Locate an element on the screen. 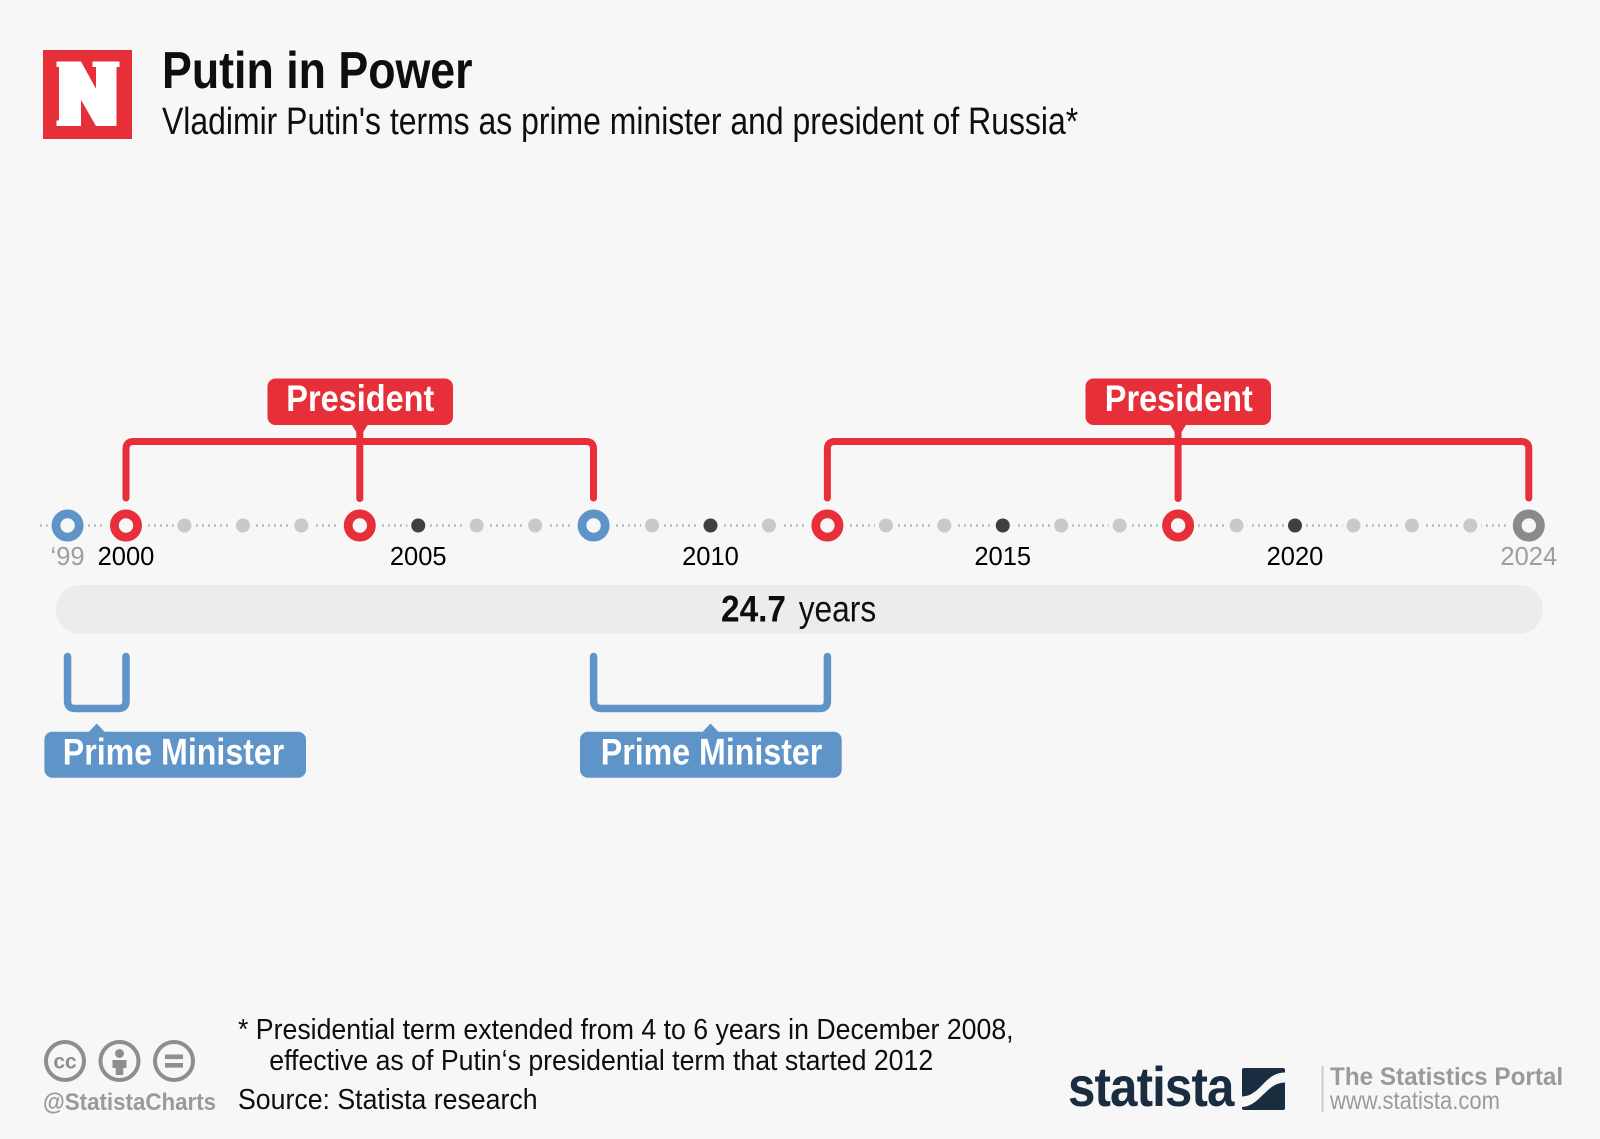 This screenshot has height=1139, width=1600. svg-text: 2010 is located at coordinates (710, 557).